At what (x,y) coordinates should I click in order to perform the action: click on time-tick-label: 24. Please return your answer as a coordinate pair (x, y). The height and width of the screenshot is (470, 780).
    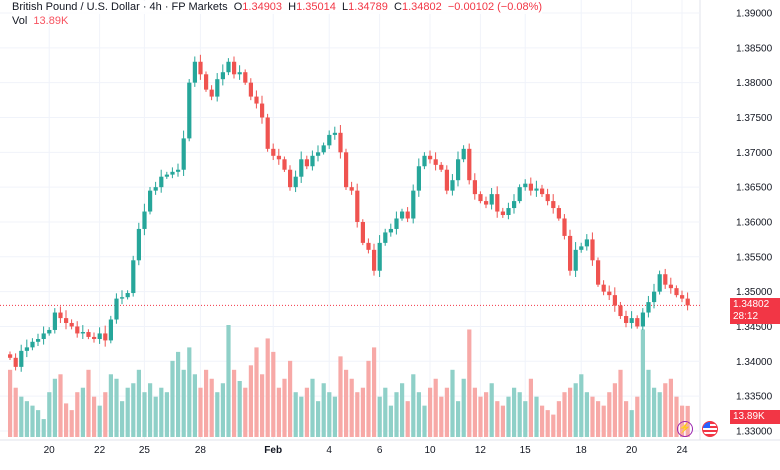
    Looking at the image, I should click on (682, 450).